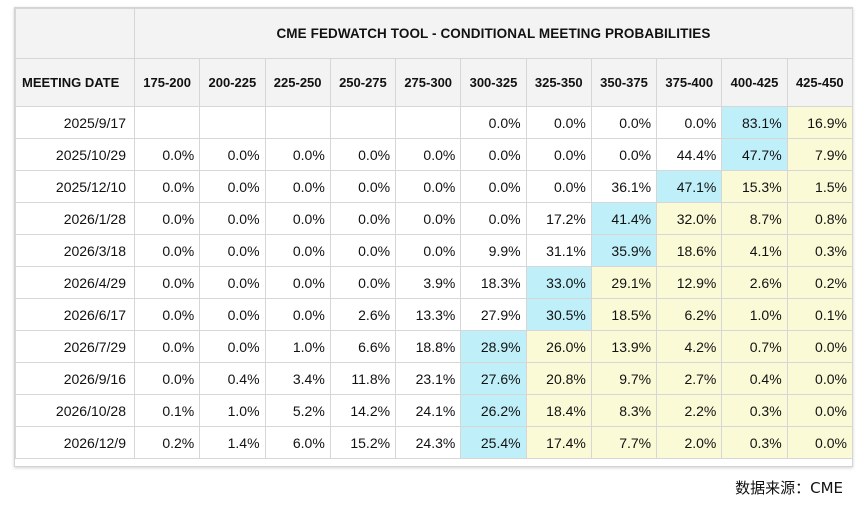 This screenshot has width=865, height=508. What do you see at coordinates (689, 282) in the screenshot?
I see `probability-cell: 12.9%` at bounding box center [689, 282].